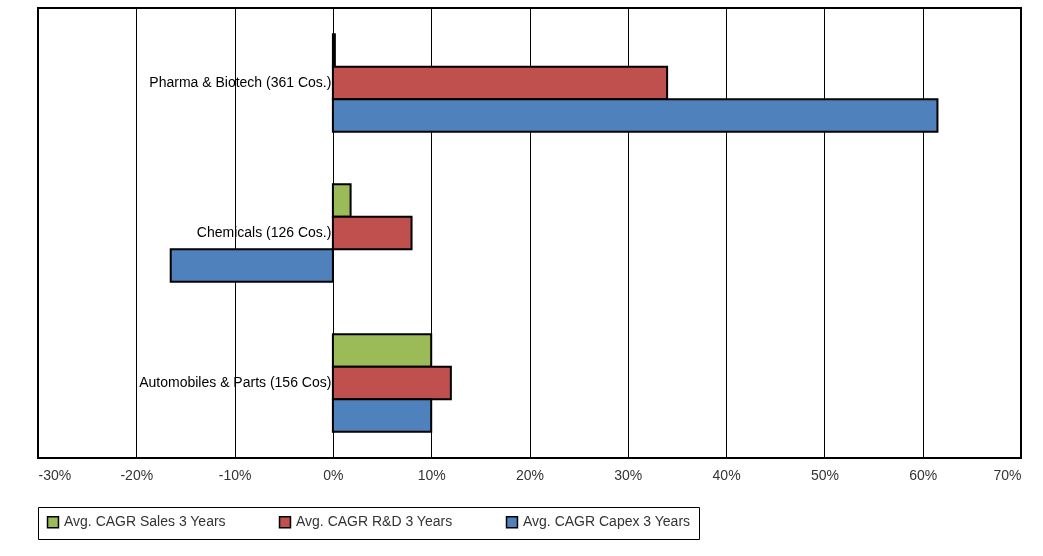 The image size is (1043, 556). Describe the element at coordinates (55, 474) in the screenshot. I see `x-tick-label: -30%` at that location.